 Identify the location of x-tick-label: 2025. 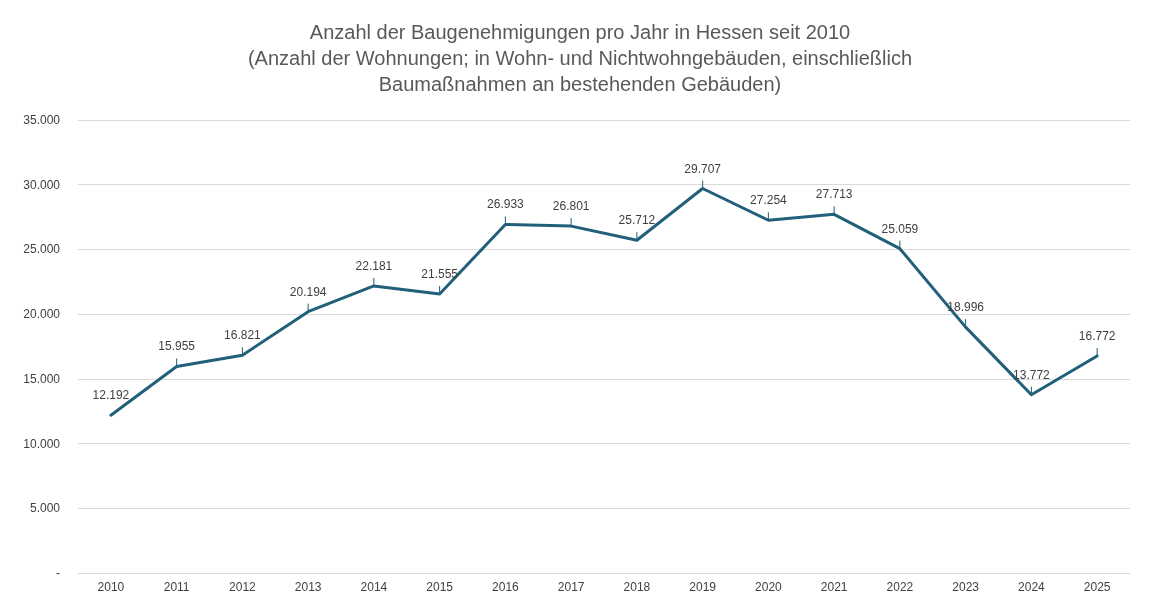
(1097, 587).